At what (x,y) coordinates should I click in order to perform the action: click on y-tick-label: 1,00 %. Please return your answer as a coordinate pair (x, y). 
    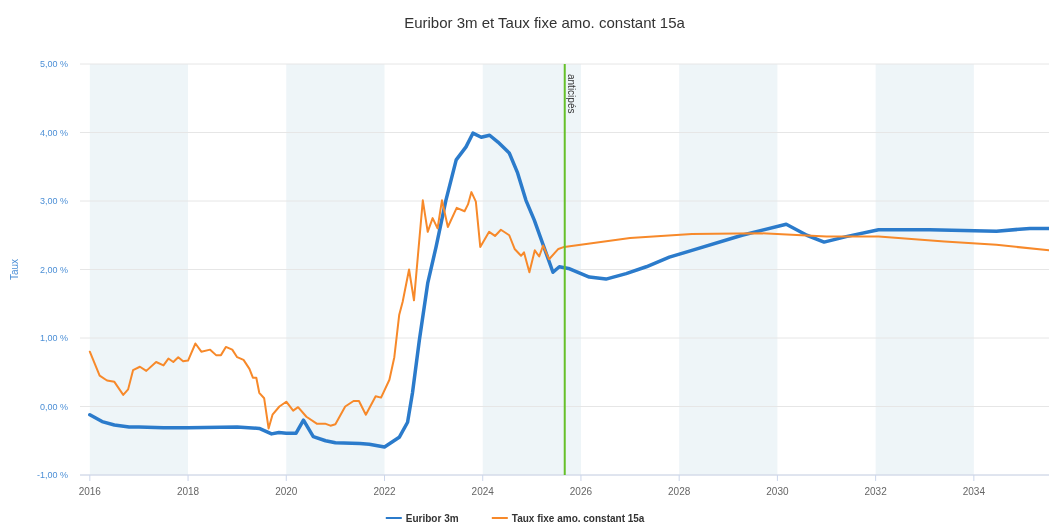
    Looking at the image, I should click on (53, 338).